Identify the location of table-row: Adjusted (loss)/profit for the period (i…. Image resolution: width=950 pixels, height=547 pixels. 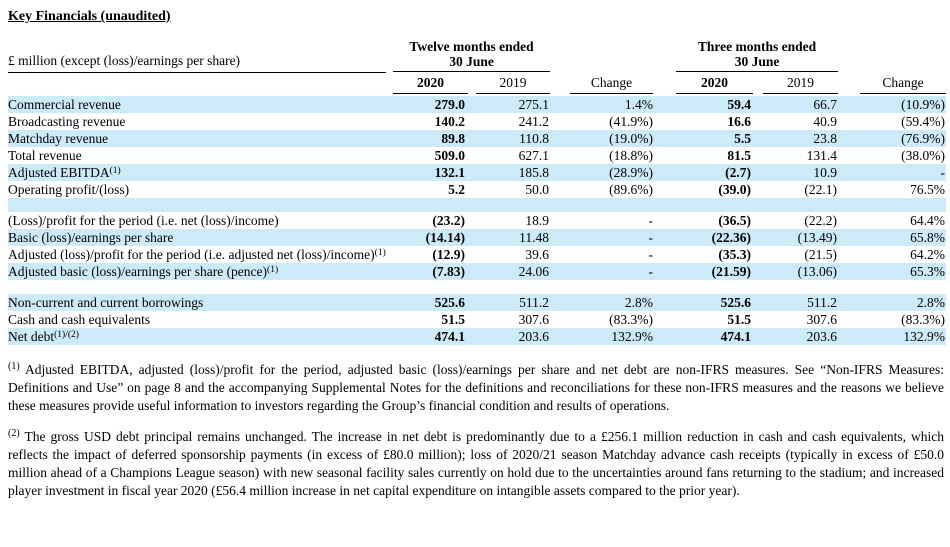
(477, 254).